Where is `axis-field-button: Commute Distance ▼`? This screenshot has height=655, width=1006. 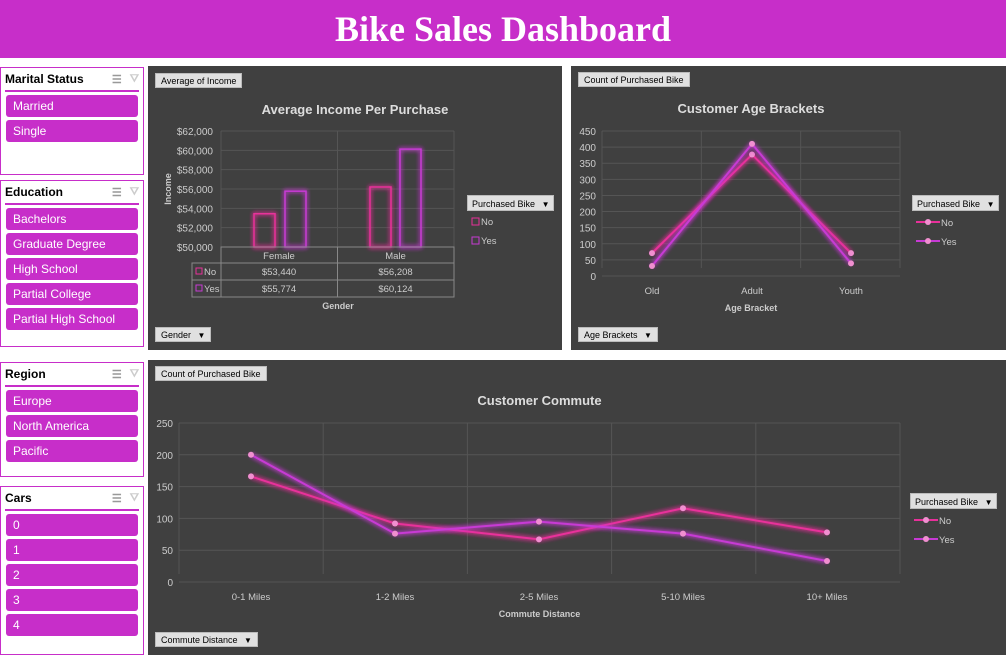
axis-field-button: Commute Distance ▼ is located at coordinates (206, 639).